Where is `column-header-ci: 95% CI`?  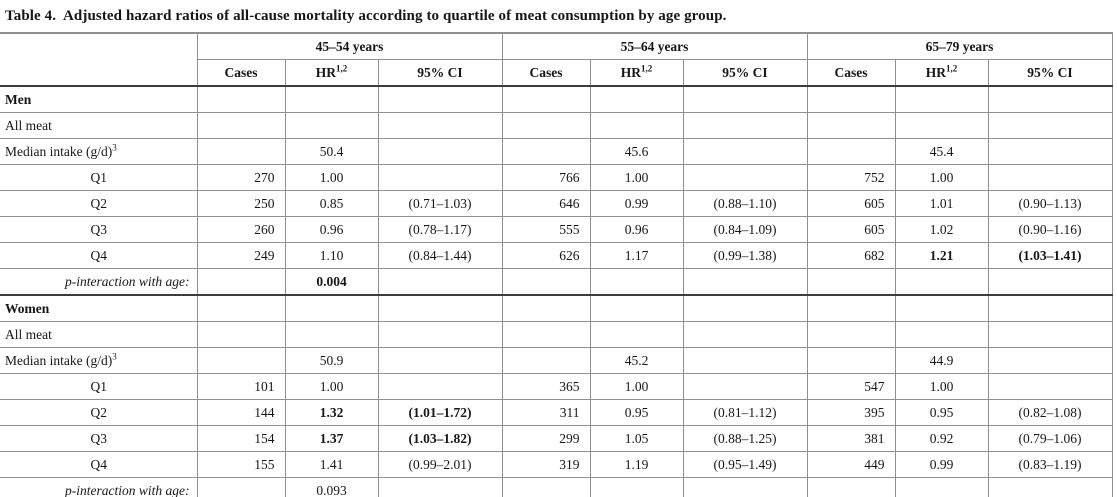
column-header-ci: 95% CI is located at coordinates (1050, 73).